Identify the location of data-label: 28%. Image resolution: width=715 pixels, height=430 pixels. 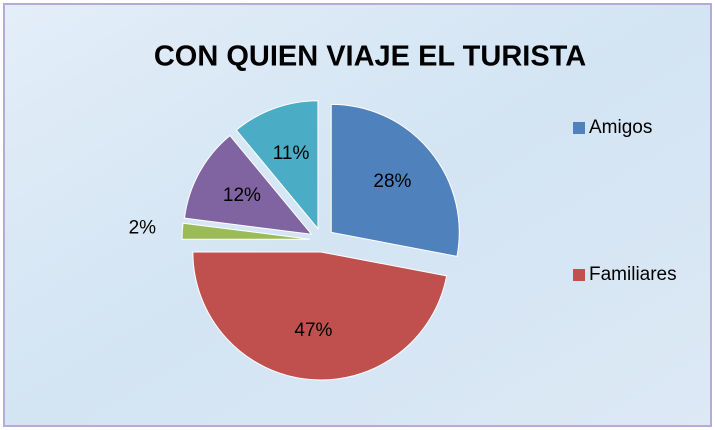
(392, 181).